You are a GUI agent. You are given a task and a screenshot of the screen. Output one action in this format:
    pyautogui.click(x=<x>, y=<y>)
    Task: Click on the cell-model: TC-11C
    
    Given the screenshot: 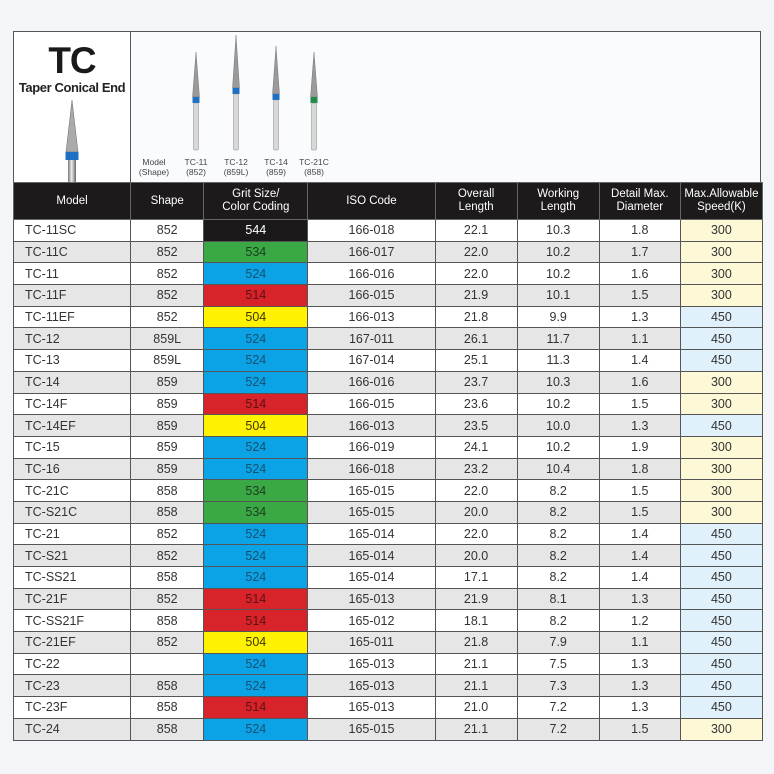 What is the action you would take?
    pyautogui.click(x=72, y=252)
    